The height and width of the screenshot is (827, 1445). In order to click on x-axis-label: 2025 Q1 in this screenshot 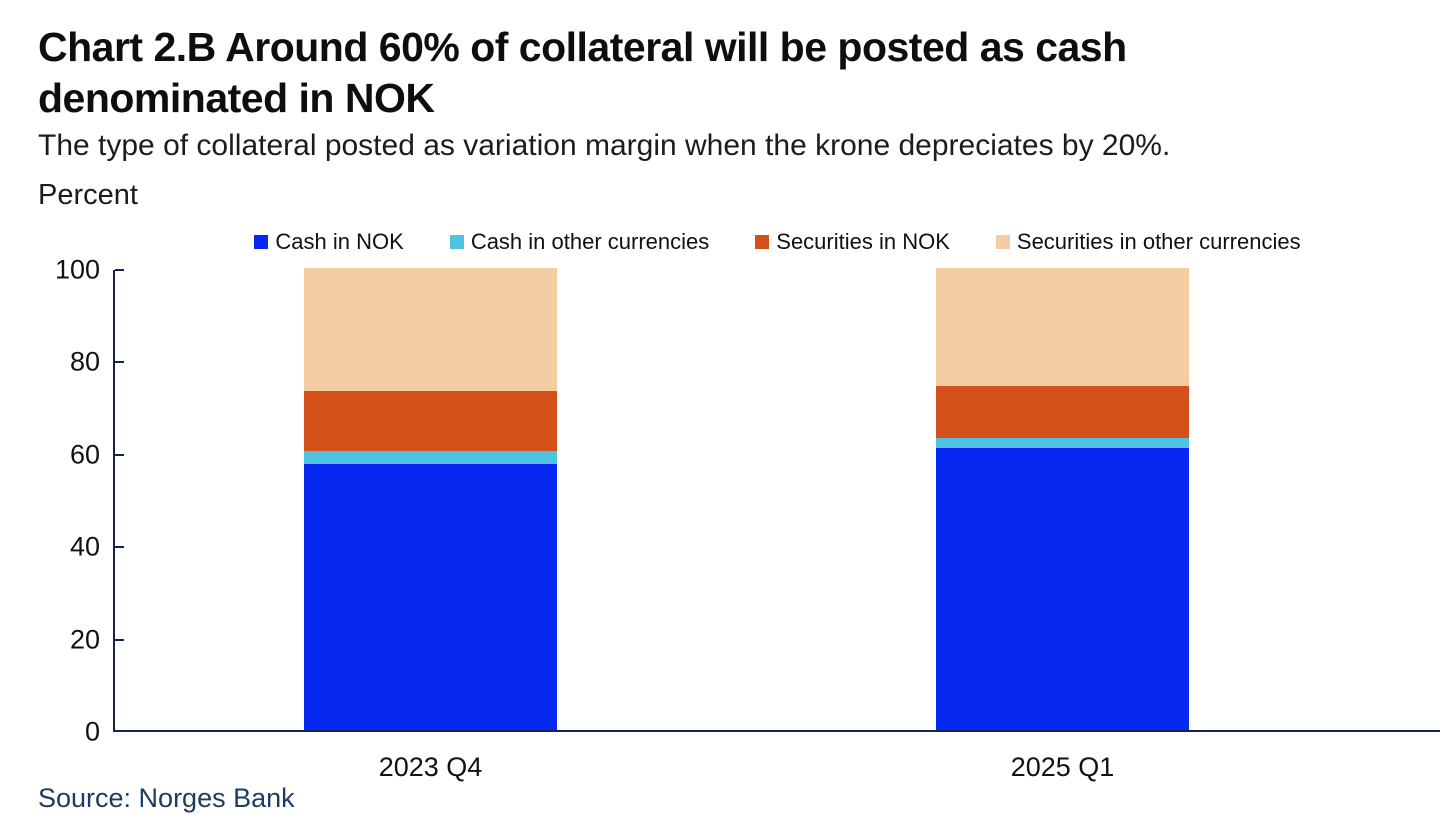, I will do `click(1062, 767)`.